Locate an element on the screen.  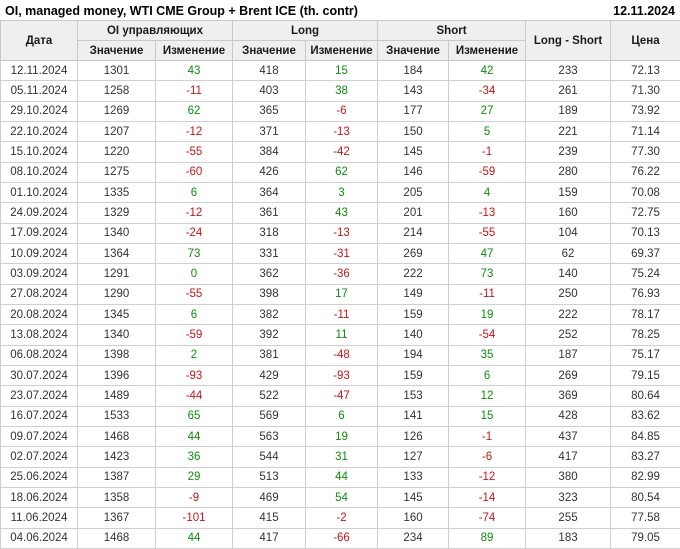
long-change-cell: -36 is located at coordinates (342, 274).